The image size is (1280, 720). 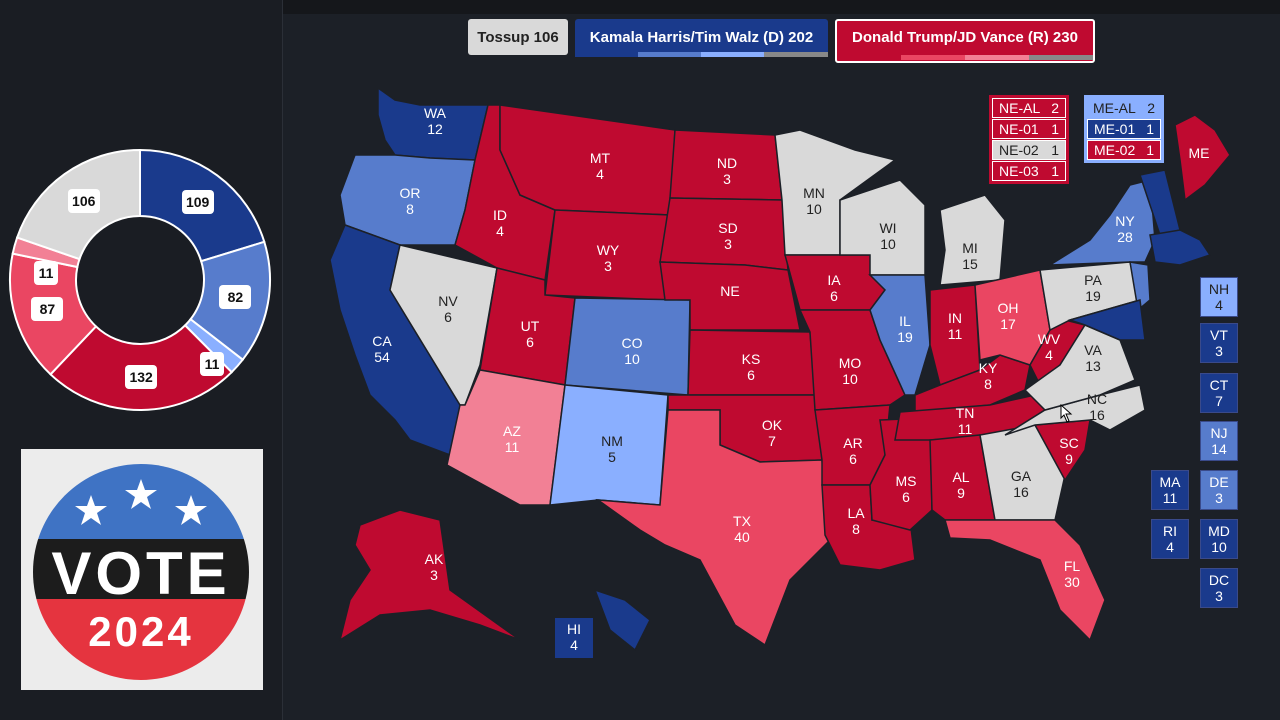 I want to click on district-row-ne-al: NE-AL 2, so click(x=1029, y=108).